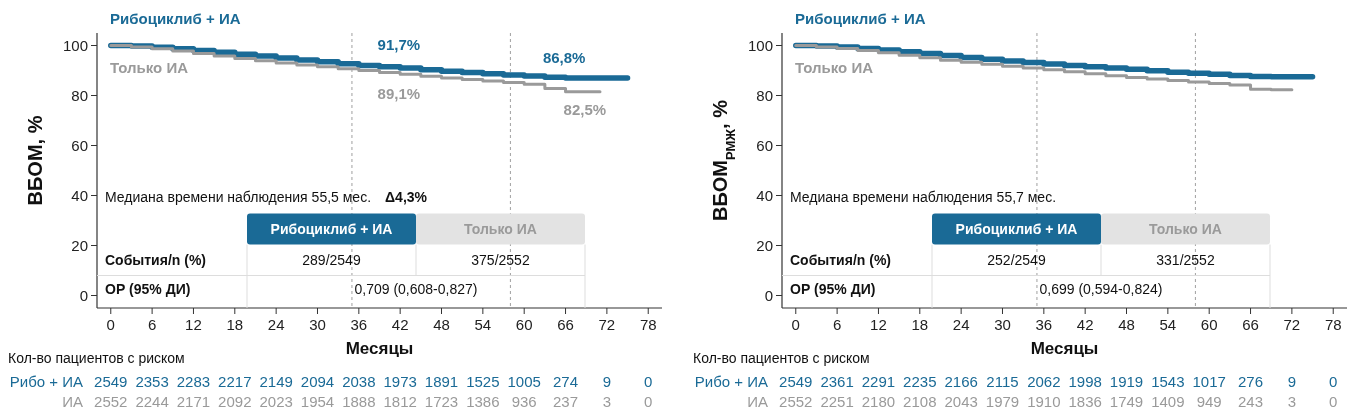  Describe the element at coordinates (276, 381) in the screenshot. I see `text: 2149` at that location.